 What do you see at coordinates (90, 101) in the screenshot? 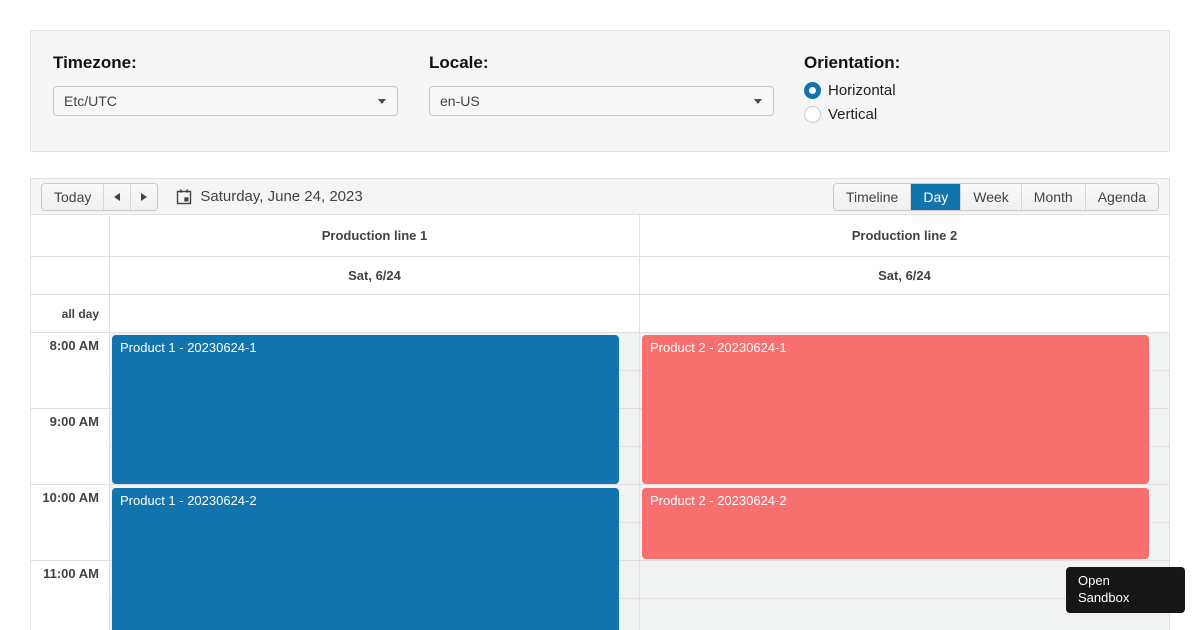
I see `timezone-value: Etc/UTC` at bounding box center [90, 101].